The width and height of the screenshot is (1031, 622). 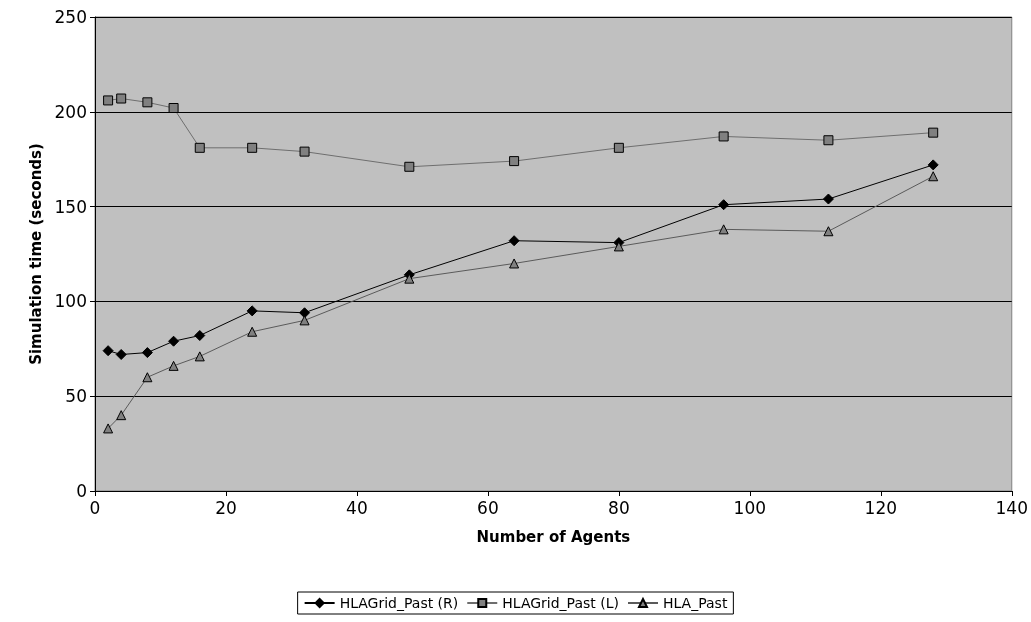 I want to click on x-tick-label: 60, so click(x=488, y=507).